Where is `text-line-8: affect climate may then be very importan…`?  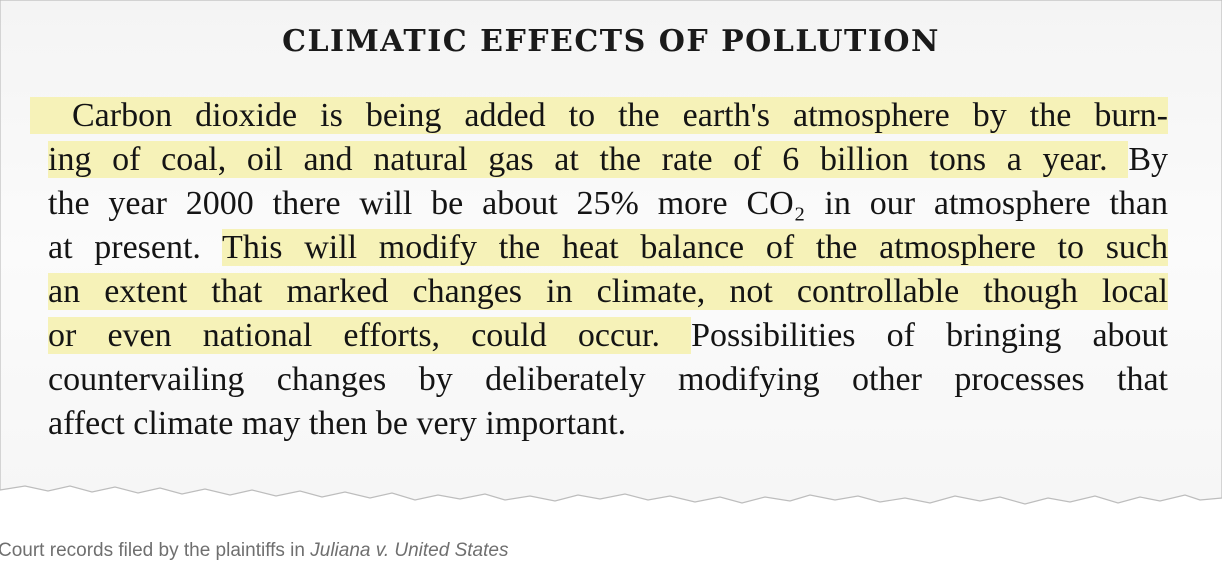 text-line-8: affect climate may then be very importan… is located at coordinates (337, 423).